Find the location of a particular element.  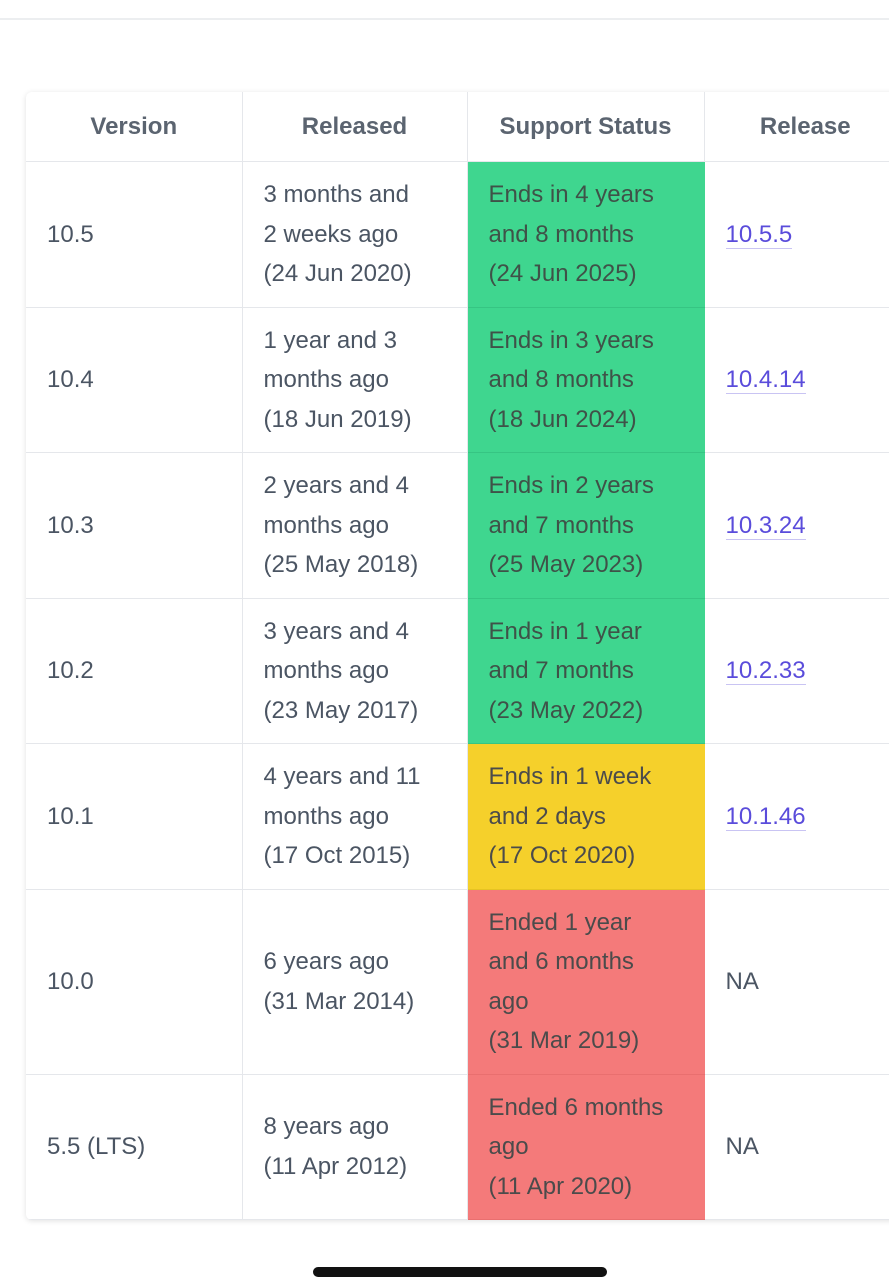

released-line: 4 years and 11 is located at coordinates (342, 776).